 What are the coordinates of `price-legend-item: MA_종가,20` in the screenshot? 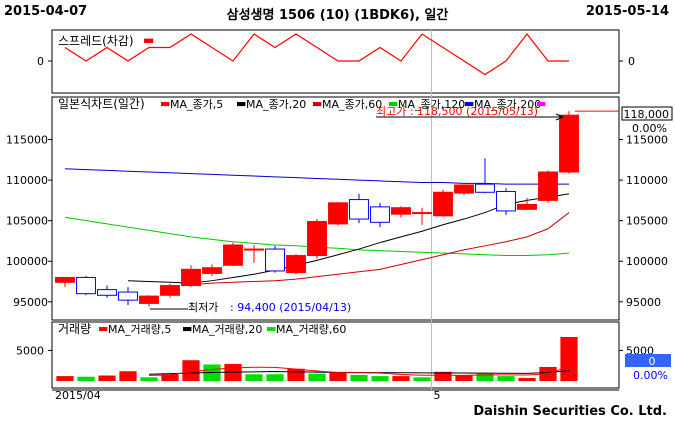 It's located at (276, 104).